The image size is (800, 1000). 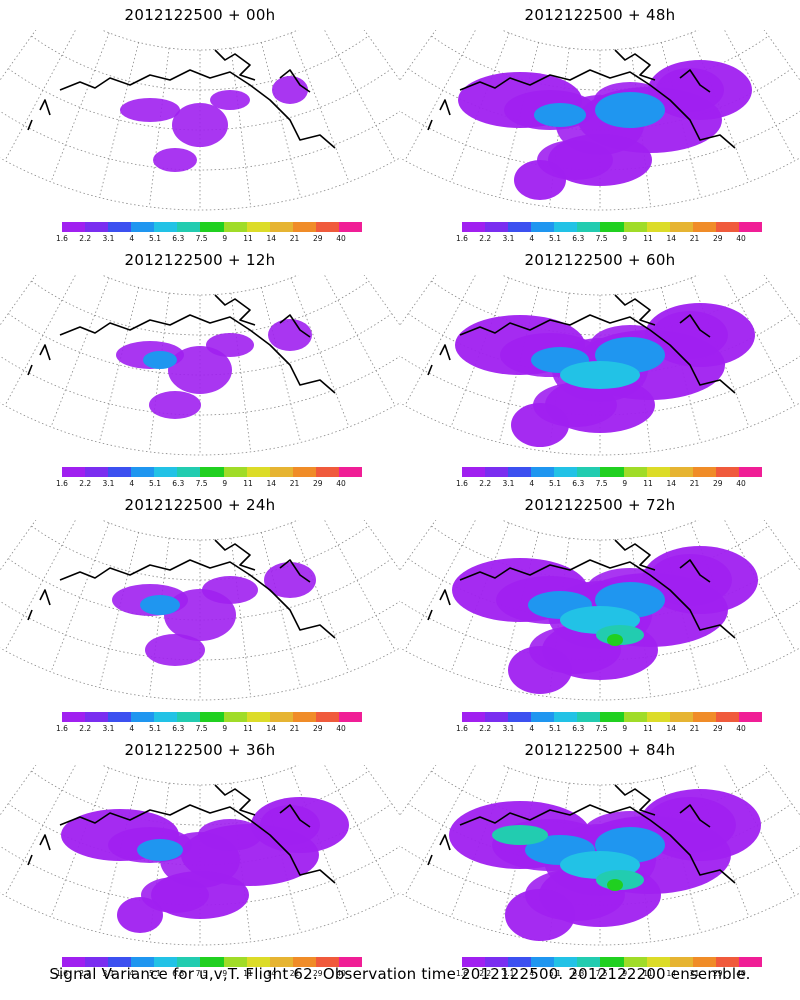 I want to click on panel-title: 2012122500 + 00h, so click(x=200, y=15).